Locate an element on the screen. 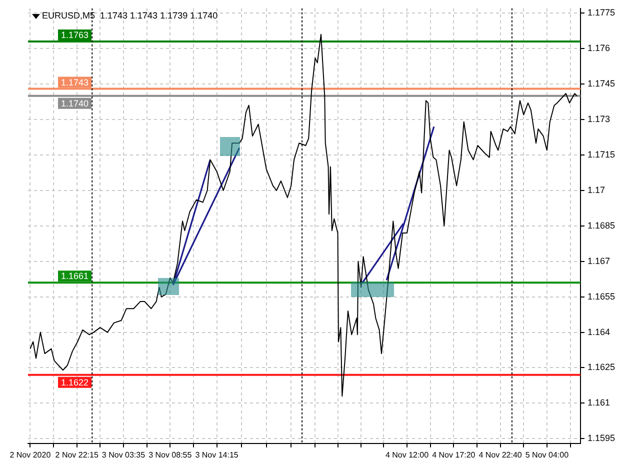 The height and width of the screenshot is (465, 620). y-tick-label: 1.161 is located at coordinates (598, 403).